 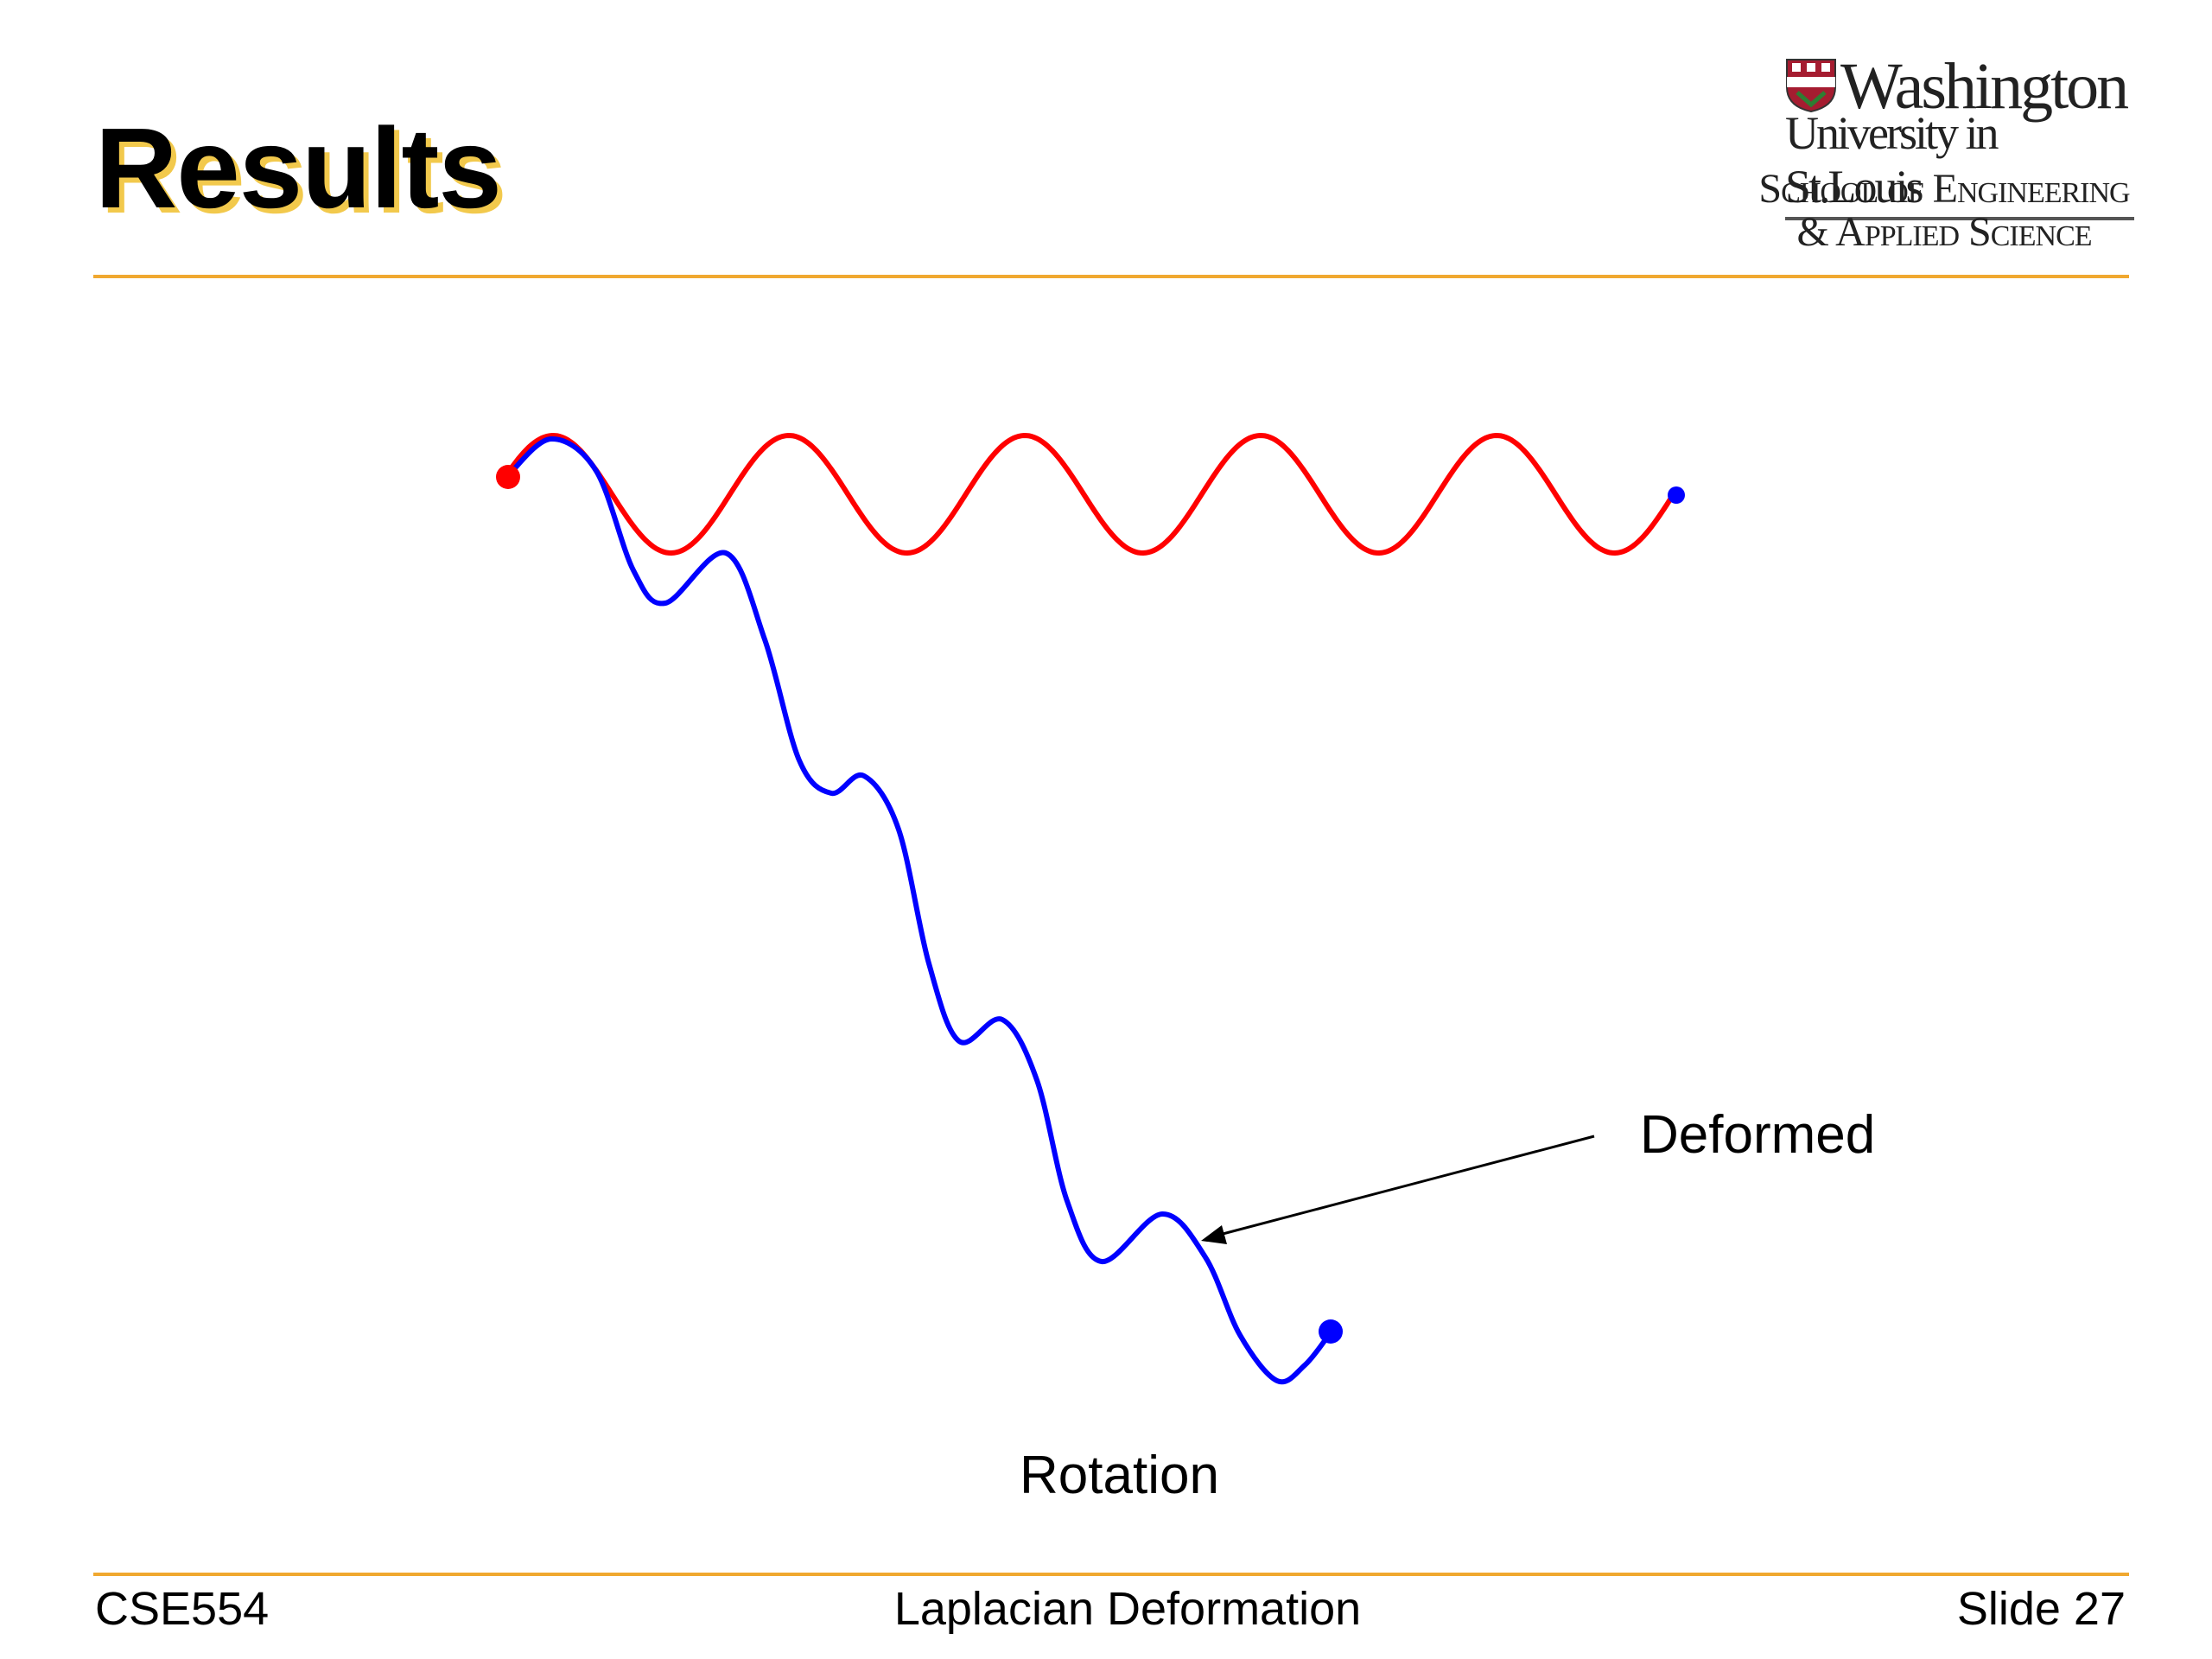 What do you see at coordinates (1127, 1609) in the screenshot?
I see `footer-topic: Laplacian Deformation` at bounding box center [1127, 1609].